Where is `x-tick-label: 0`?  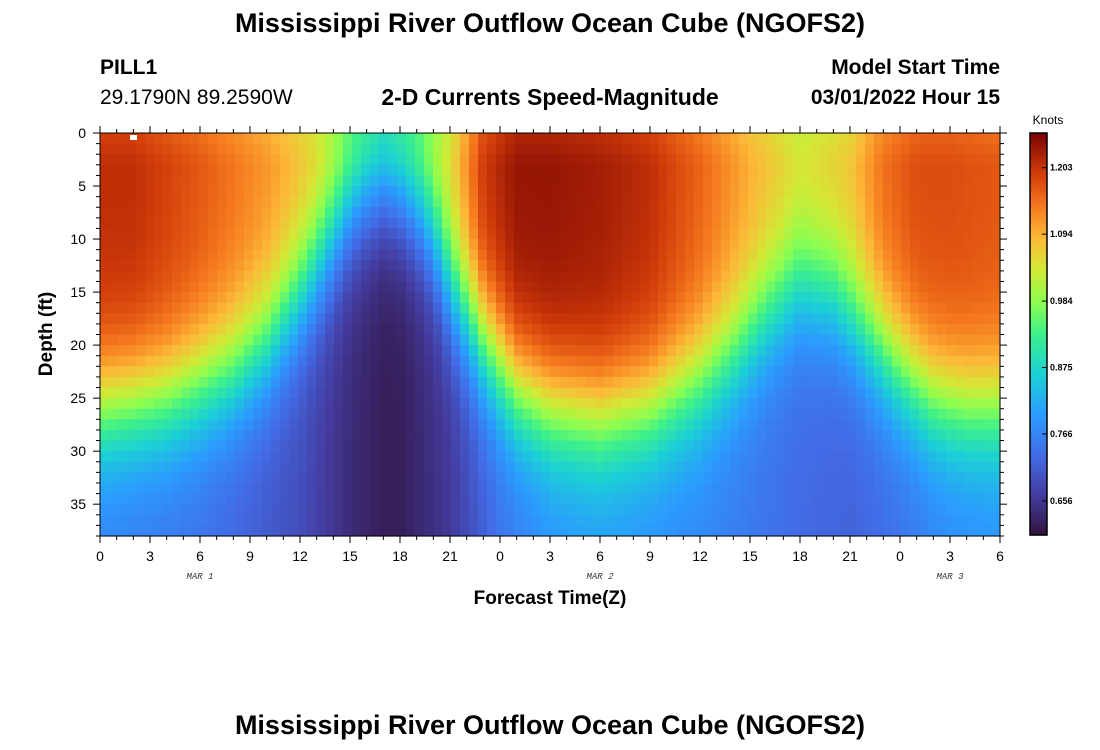
x-tick-label: 0 is located at coordinates (500, 556).